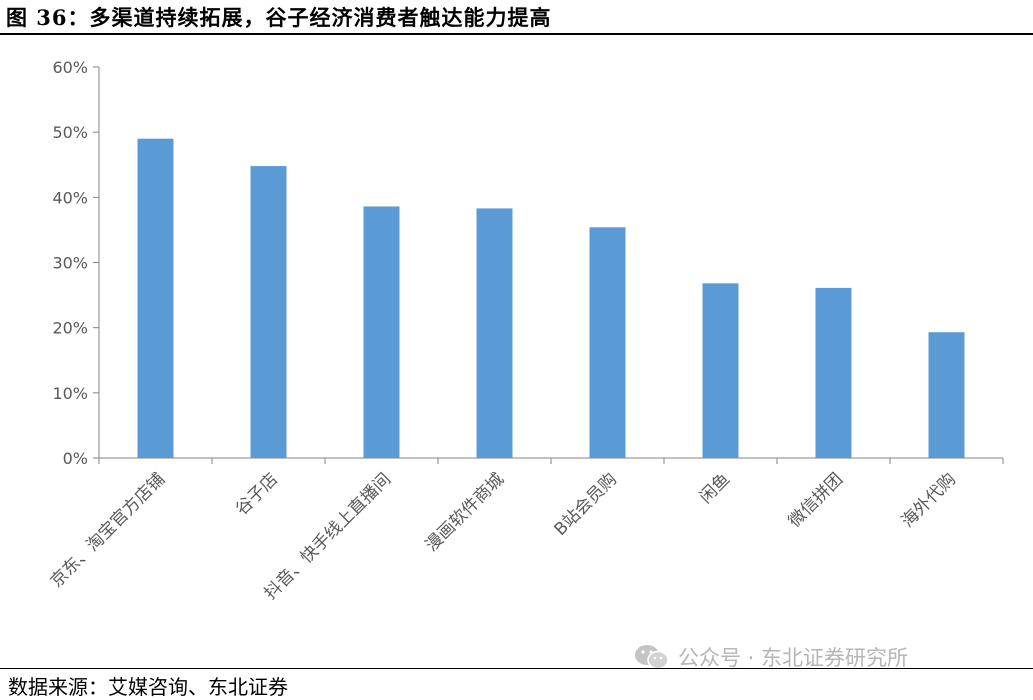 This screenshot has height=700, width=1033. Describe the element at coordinates (929, 500) in the screenshot. I see `x-category-label: 海外代购` at that location.